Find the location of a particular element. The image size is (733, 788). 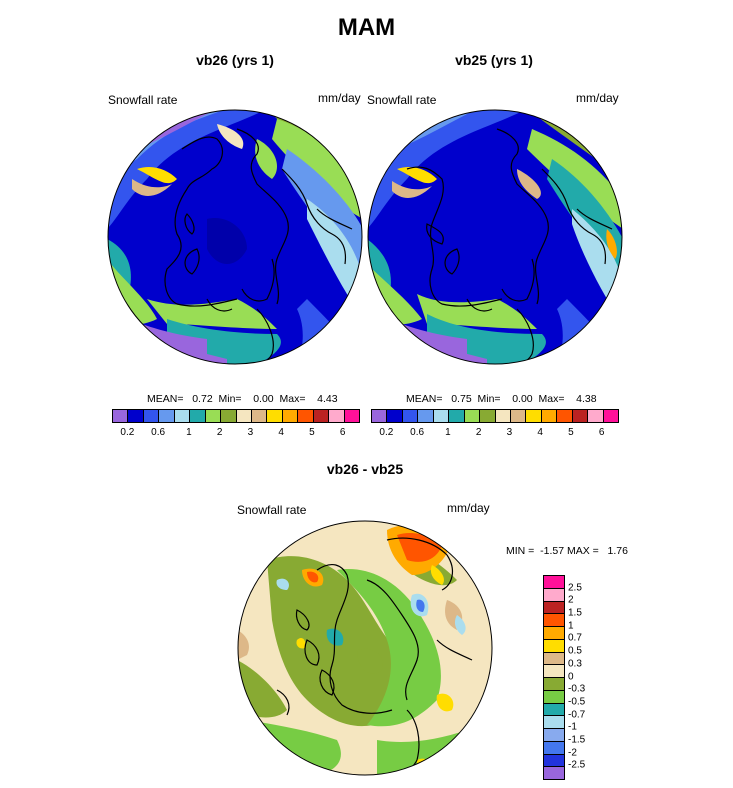

right-polar-map is located at coordinates (495, 237).